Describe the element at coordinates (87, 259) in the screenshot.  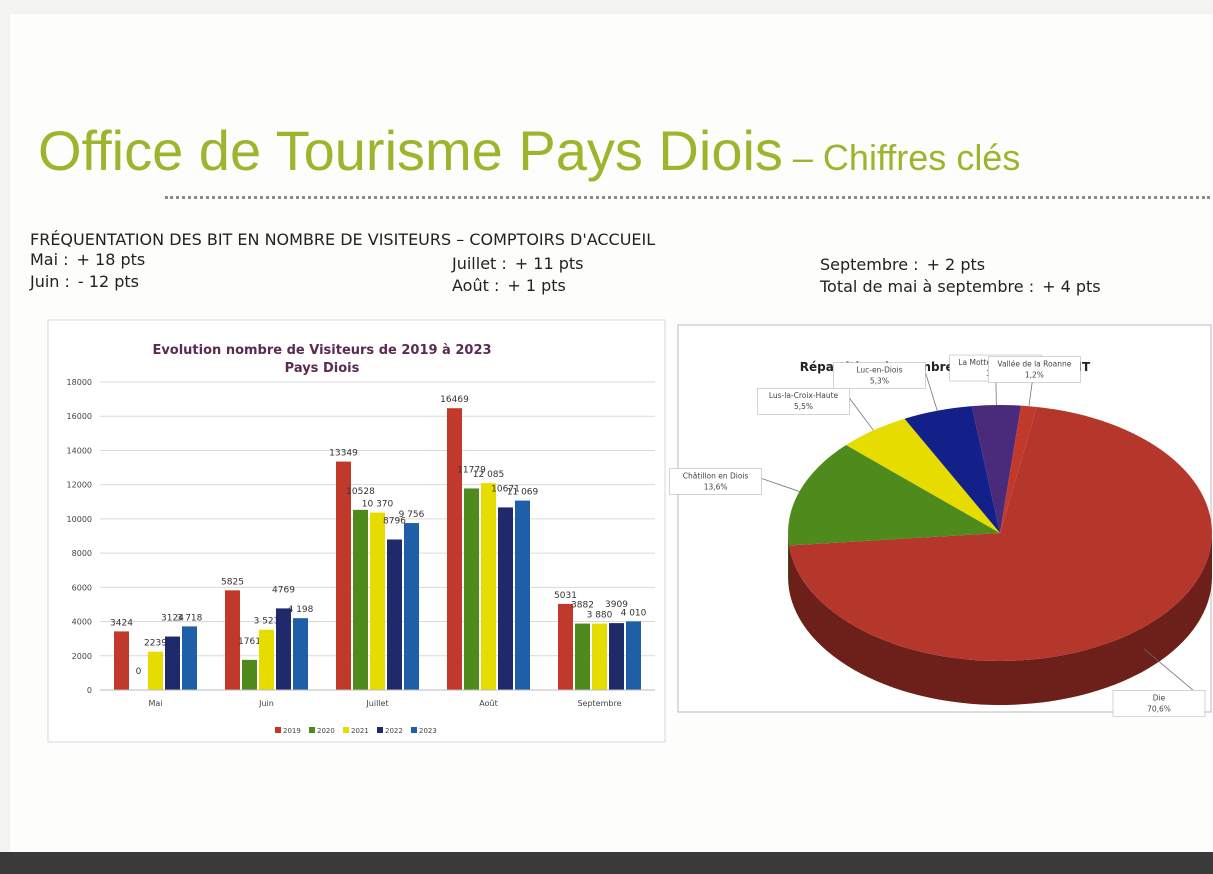
I see `stat: Mai : + 18 pts` at that location.